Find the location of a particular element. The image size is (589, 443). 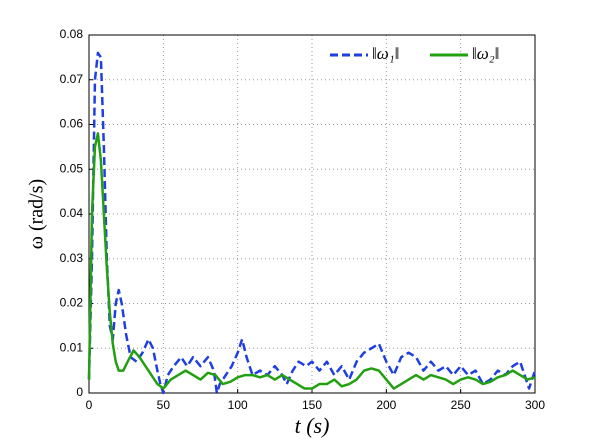

y-tick-label: 0.01 is located at coordinates (72, 347).